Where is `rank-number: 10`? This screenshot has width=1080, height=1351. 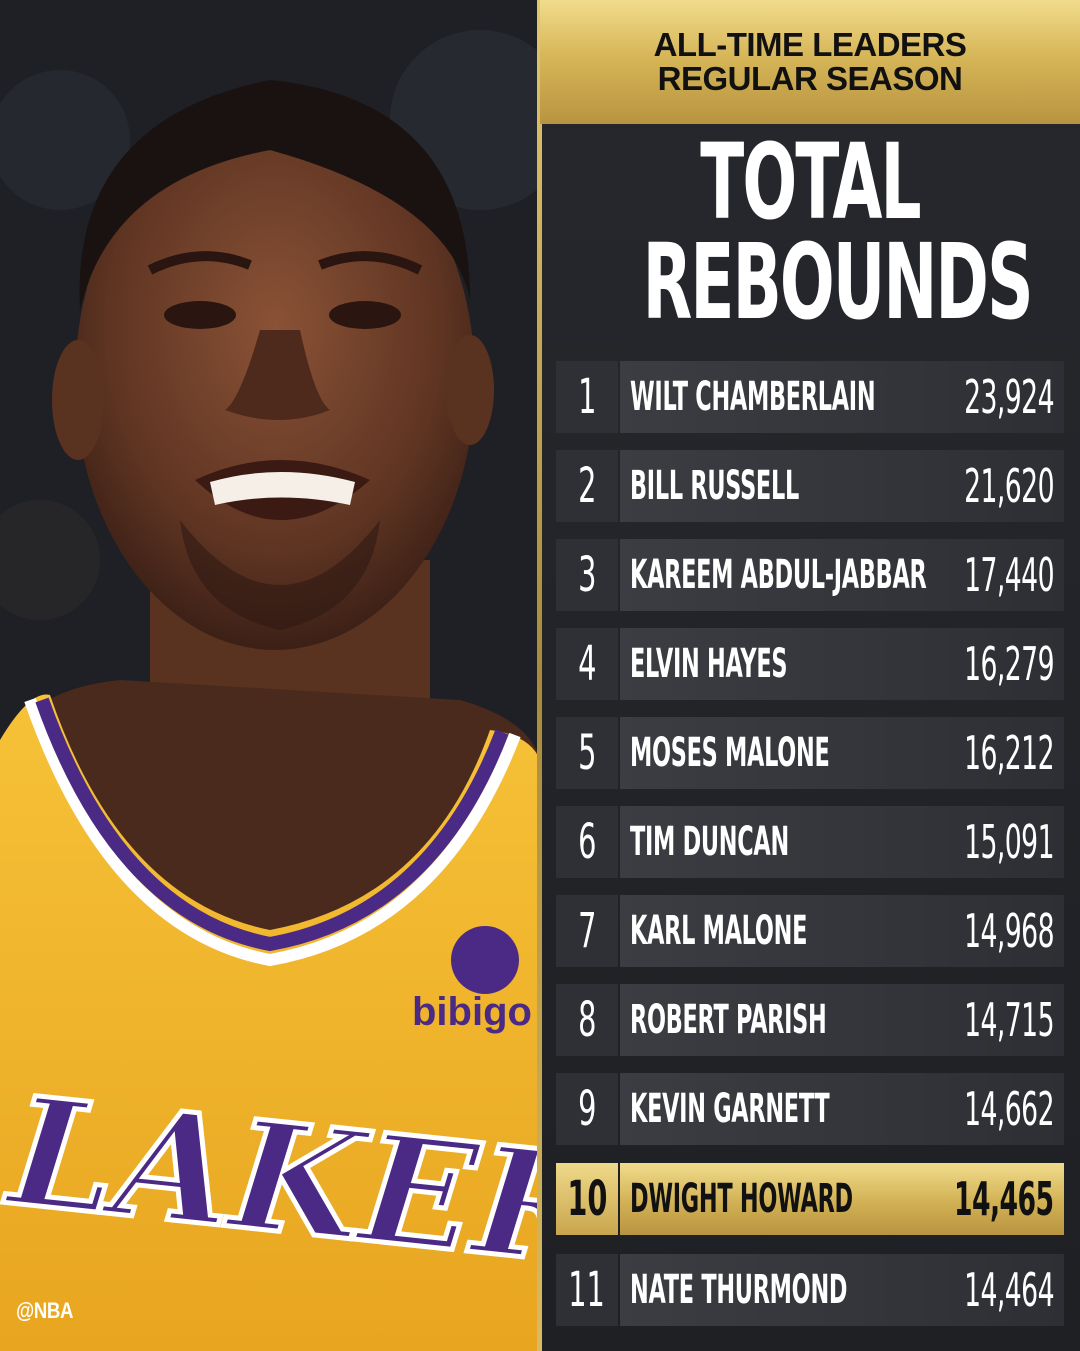 rank-number: 10 is located at coordinates (587, 1199).